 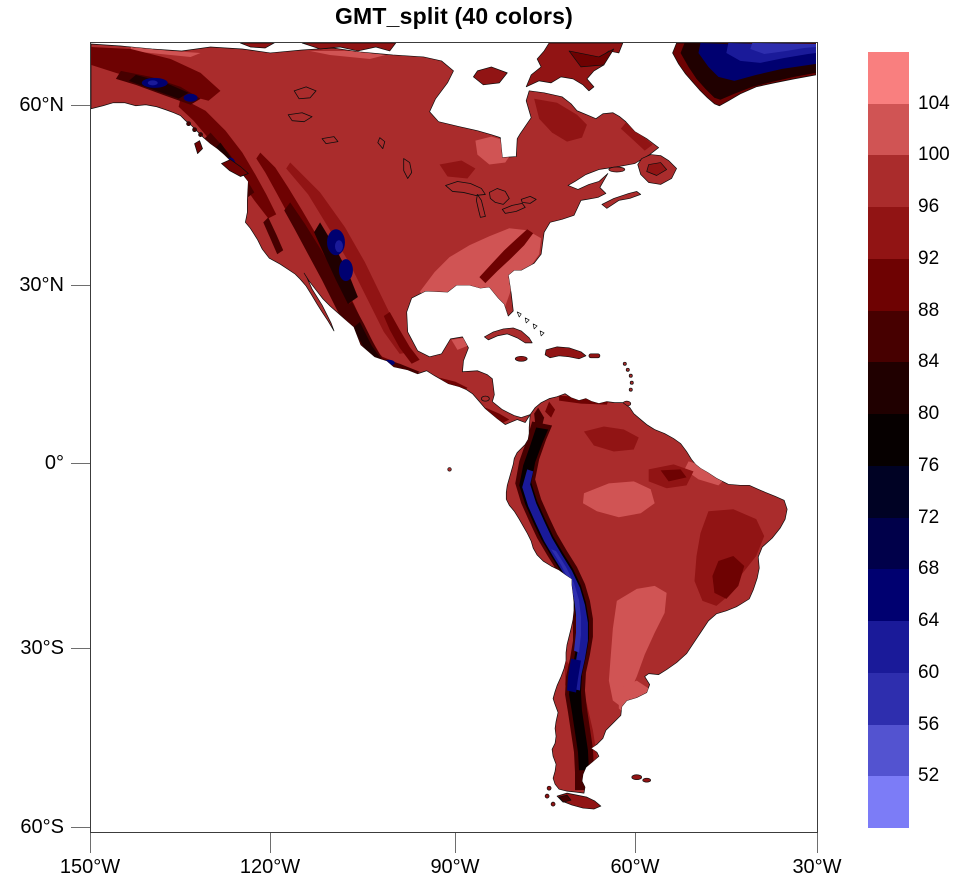 What do you see at coordinates (929, 258) in the screenshot?
I see `colorbar-tick-label: 92` at bounding box center [929, 258].